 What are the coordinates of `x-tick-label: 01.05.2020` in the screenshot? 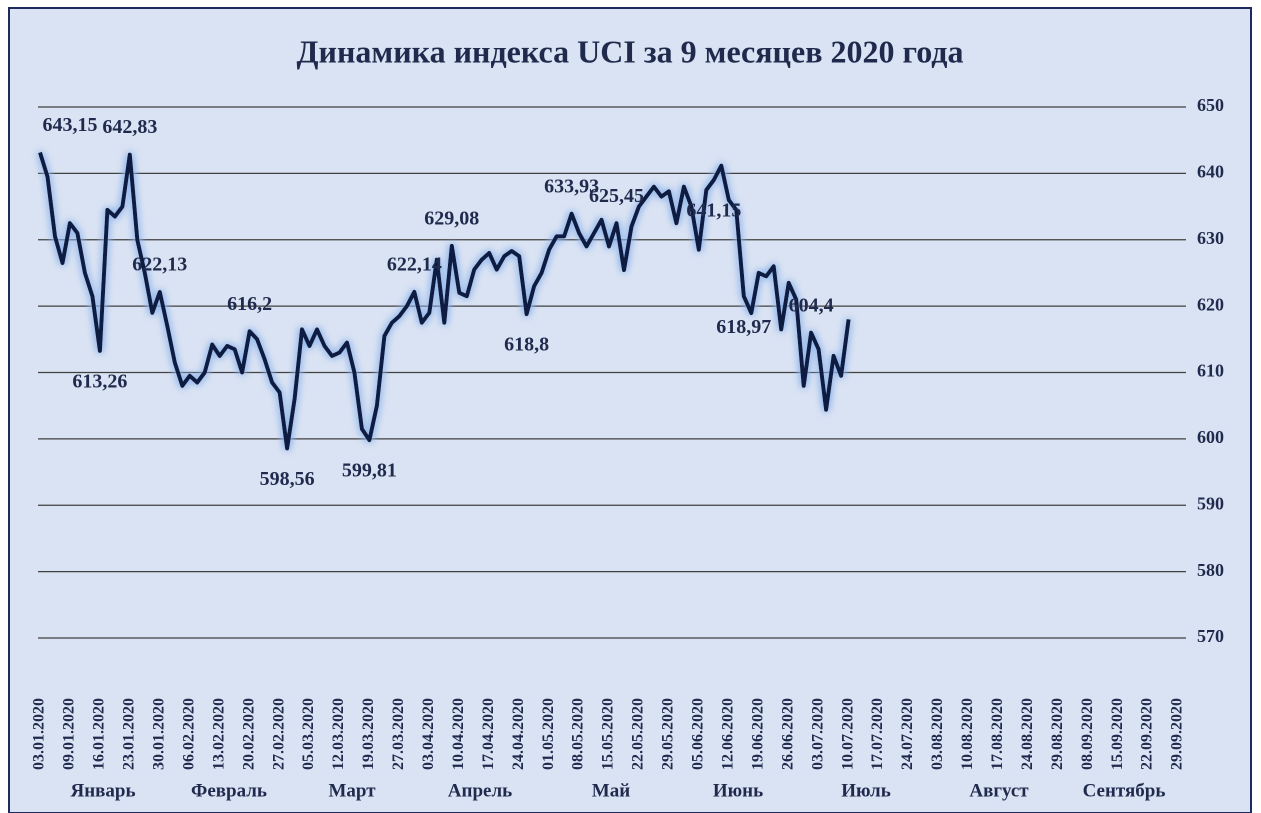 It's located at (548, 734).